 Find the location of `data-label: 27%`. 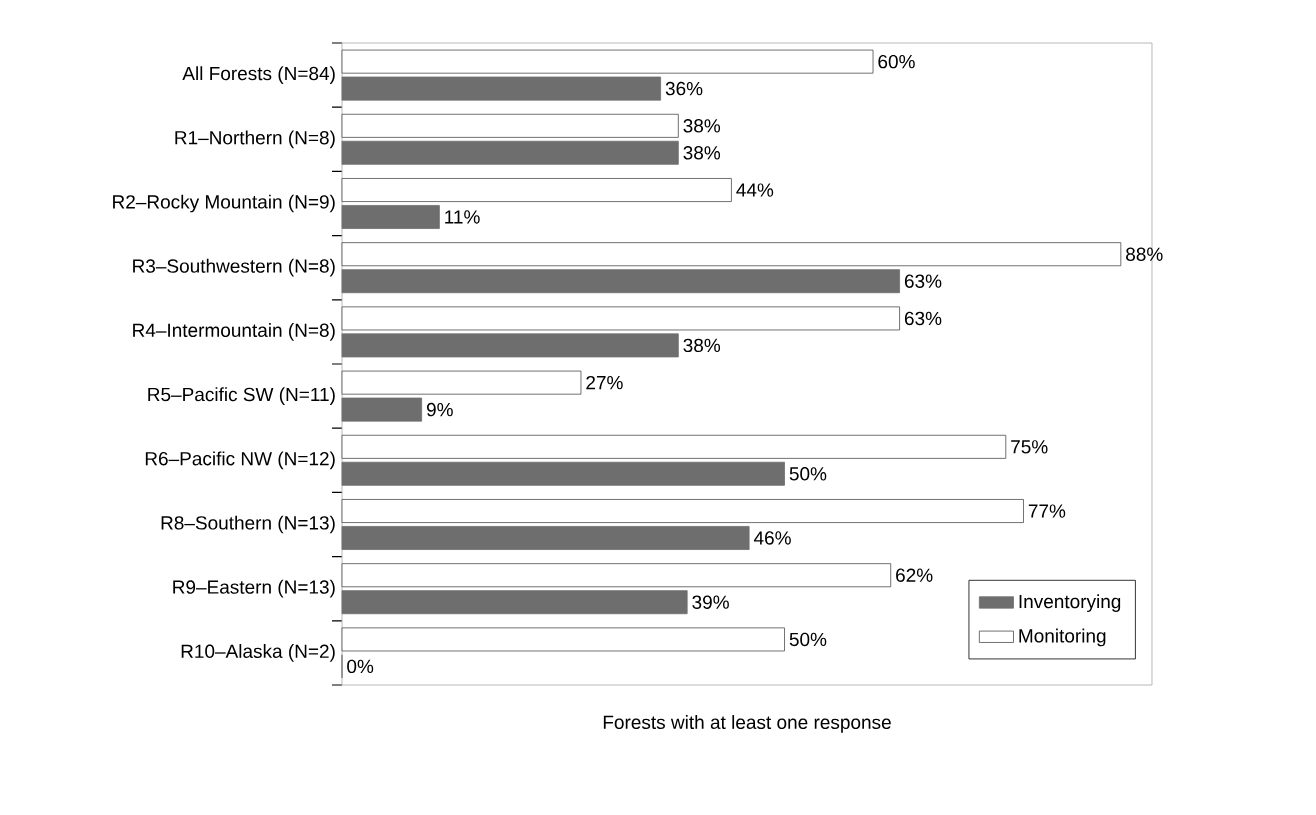

data-label: 27% is located at coordinates (604, 382).